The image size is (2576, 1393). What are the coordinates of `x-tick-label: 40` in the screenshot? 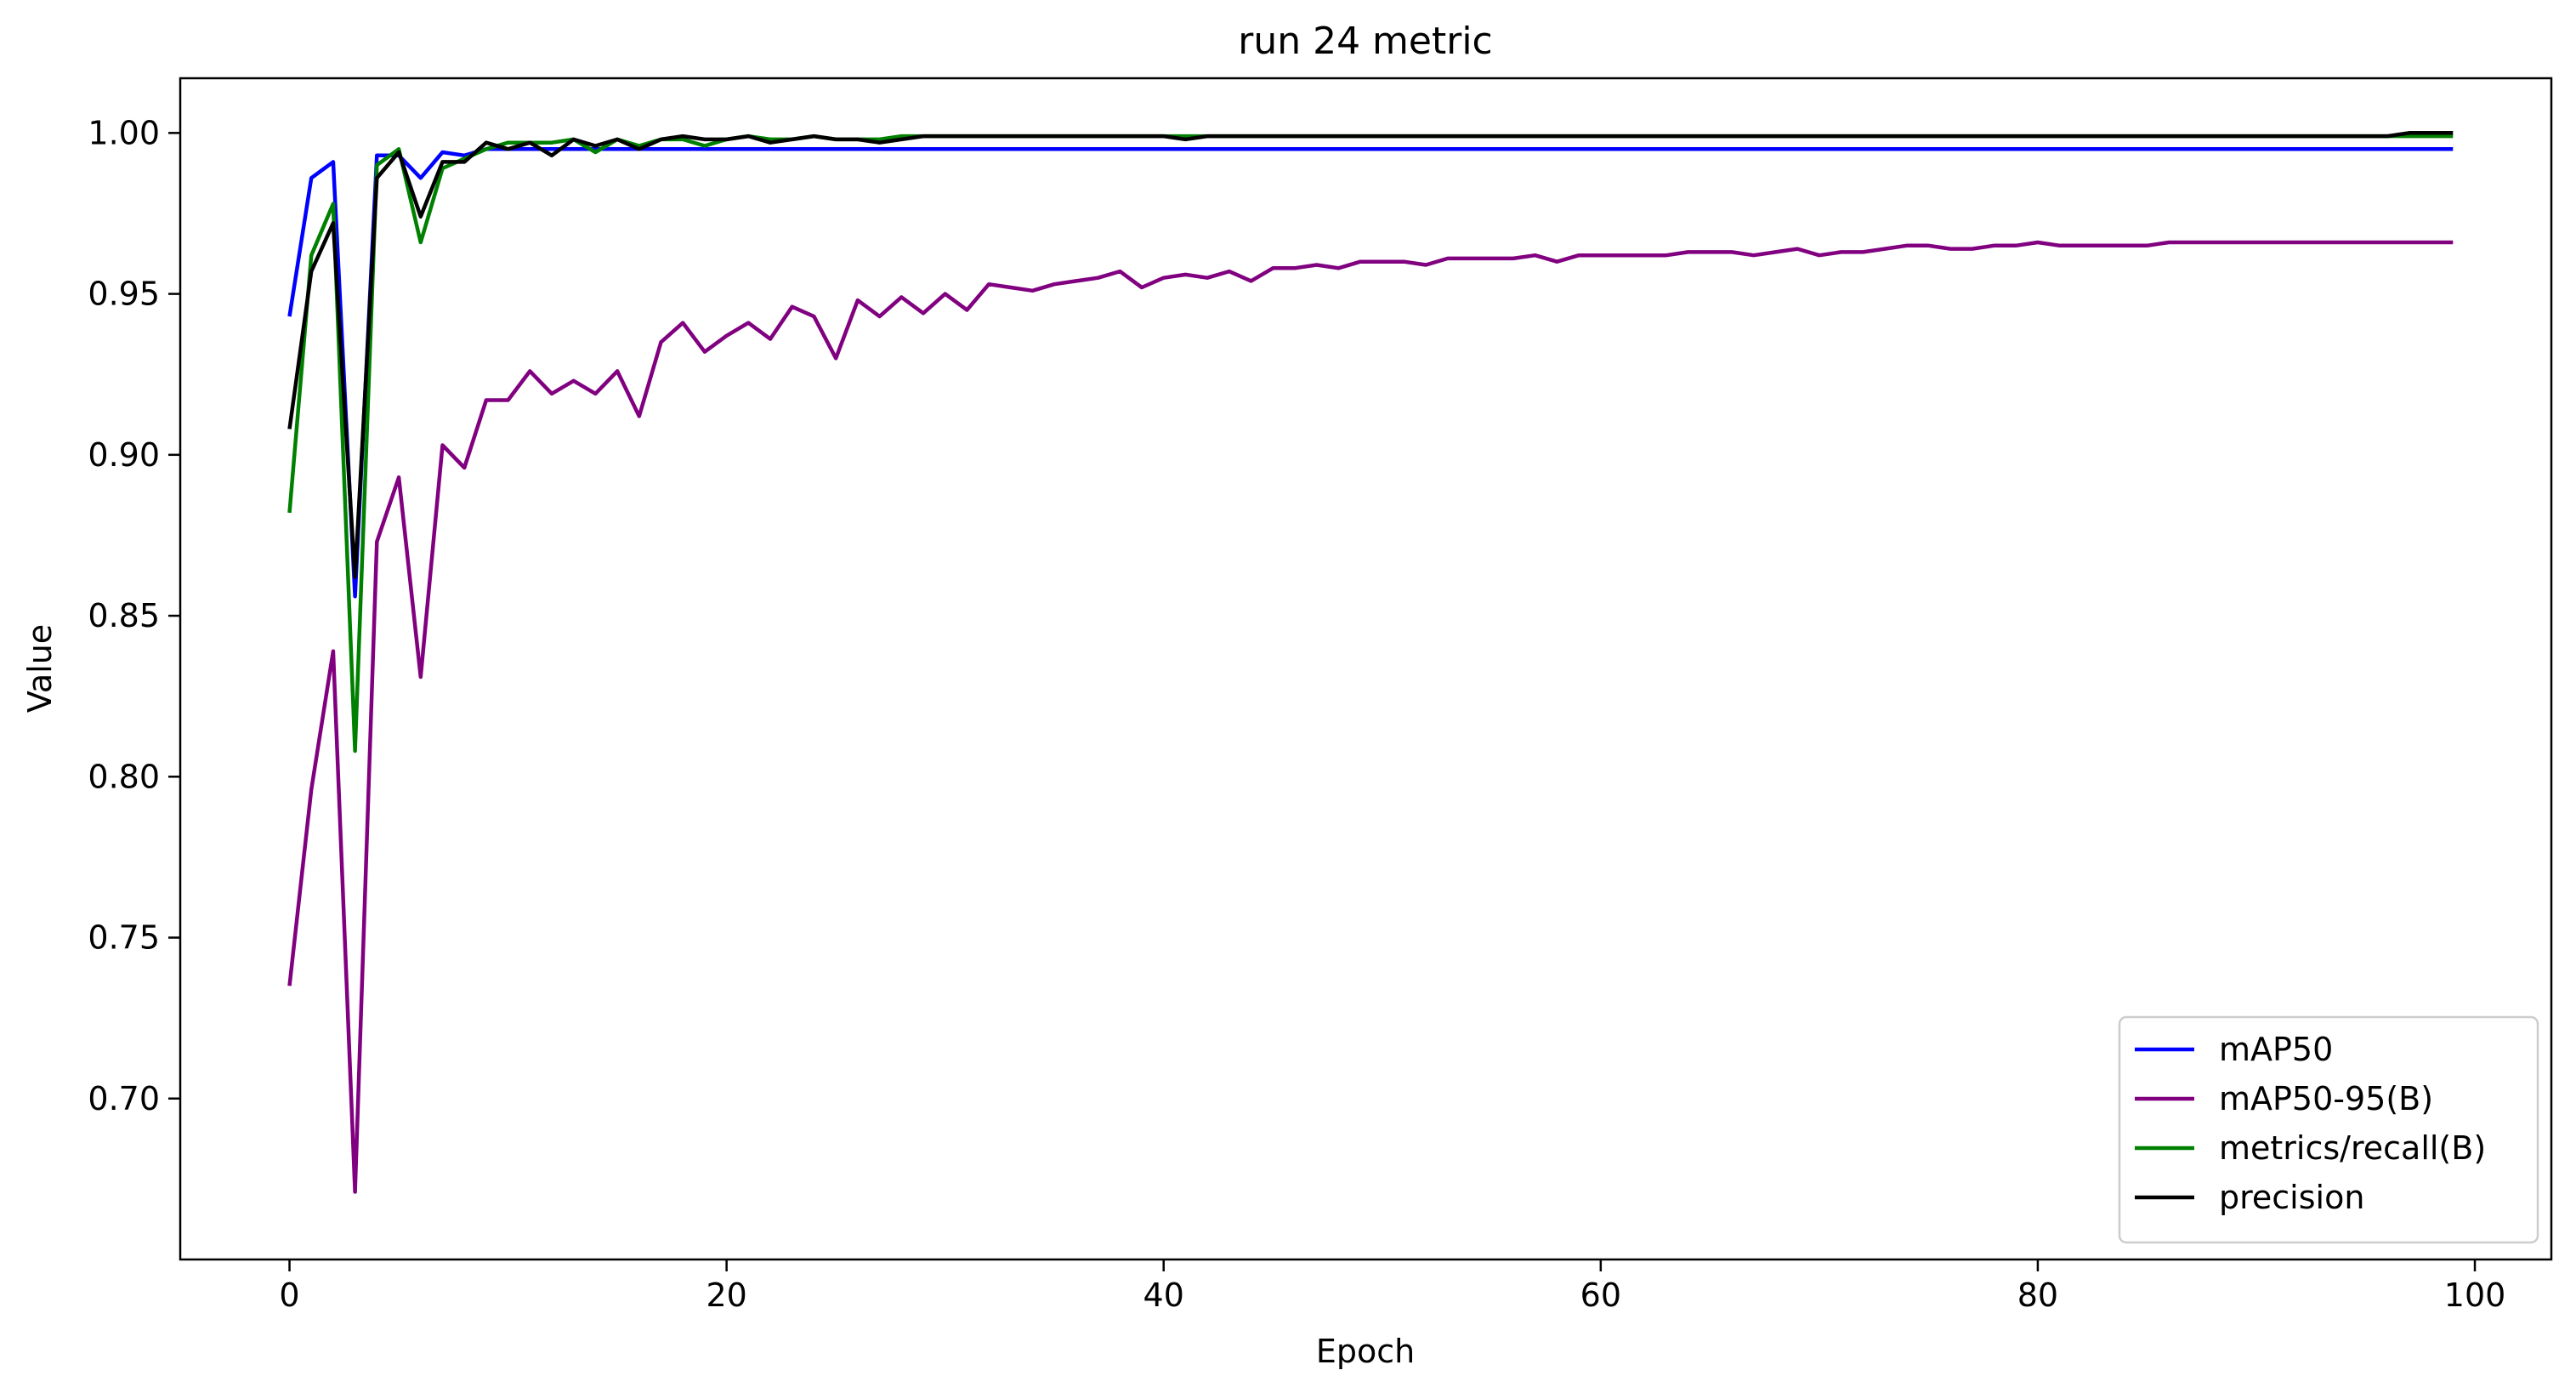 It's located at (1164, 1295).